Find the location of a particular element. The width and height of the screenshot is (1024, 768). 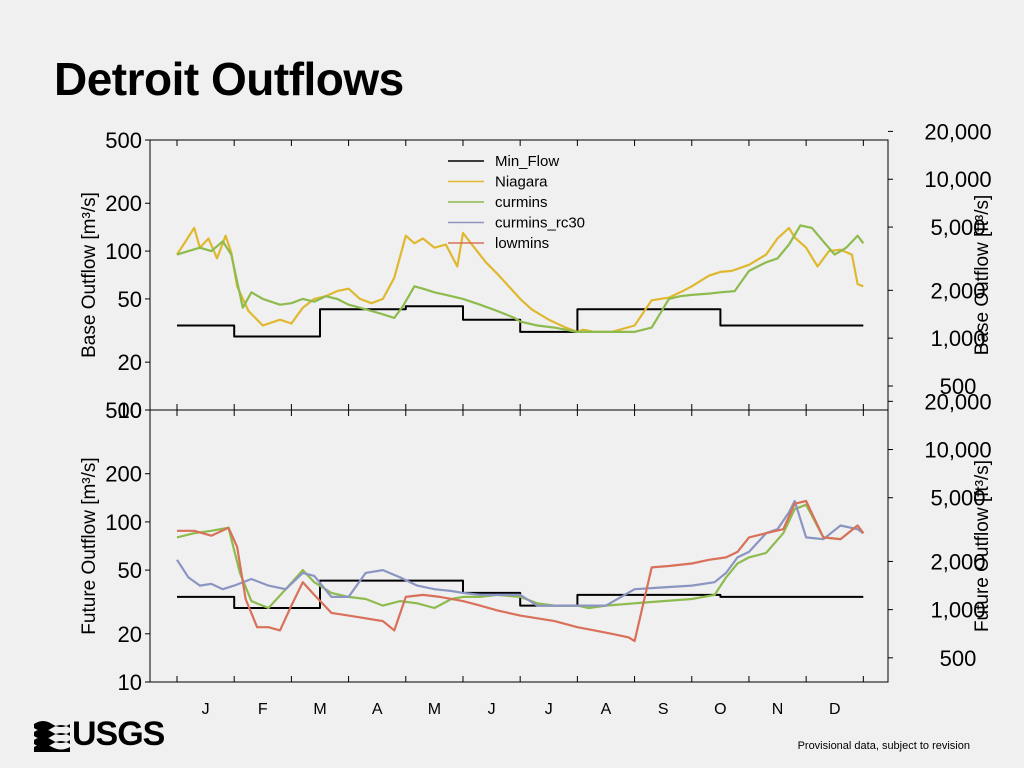

y-axis-label: Future Outflow [m³/s] is located at coordinates (89, 545).